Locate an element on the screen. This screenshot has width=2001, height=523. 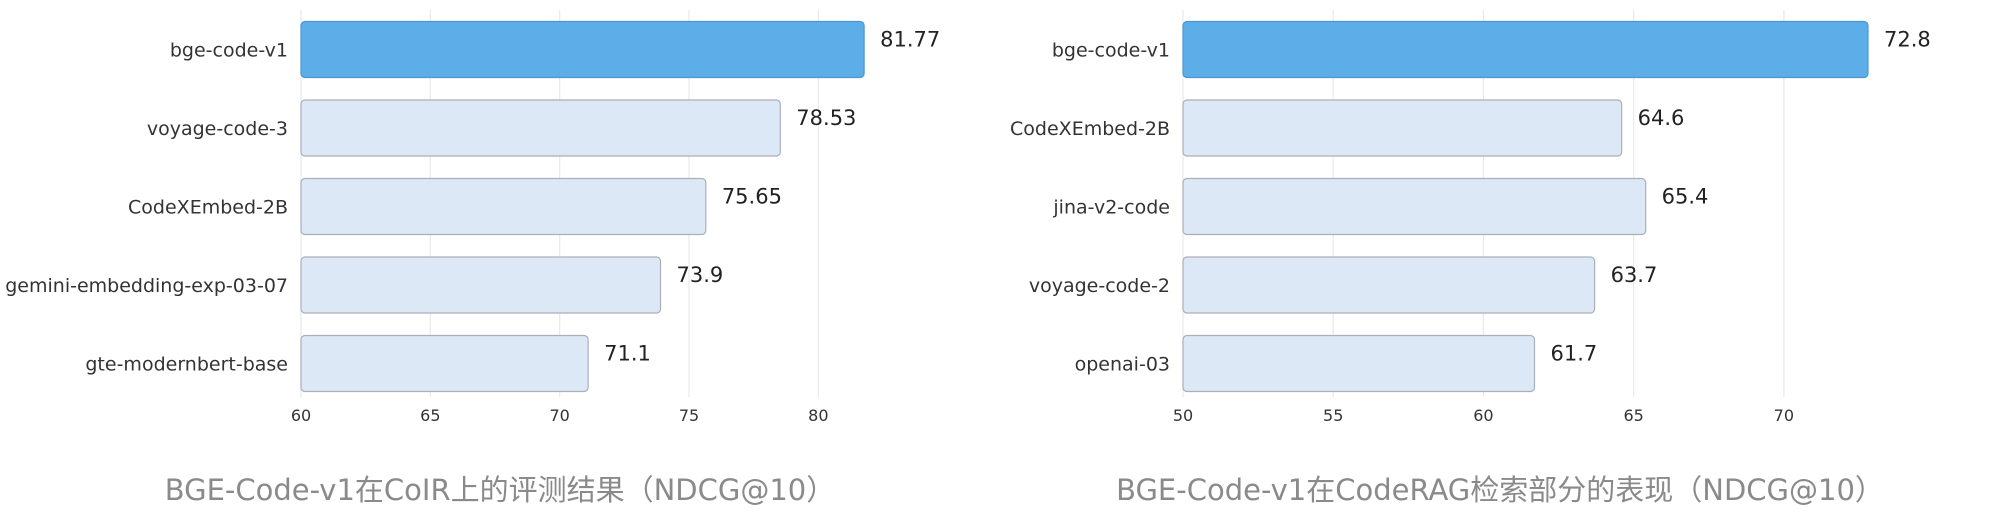
value-label: 61.7 is located at coordinates (1574, 354).